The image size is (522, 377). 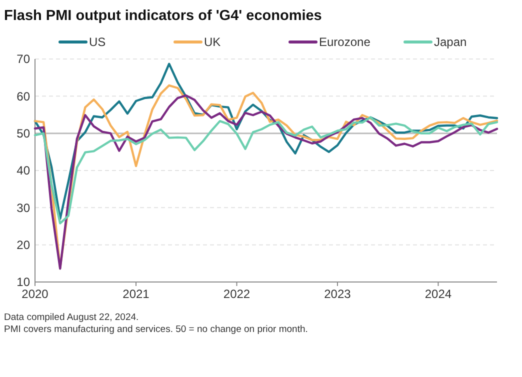 I want to click on x-tick-label: 2024, so click(x=438, y=294).